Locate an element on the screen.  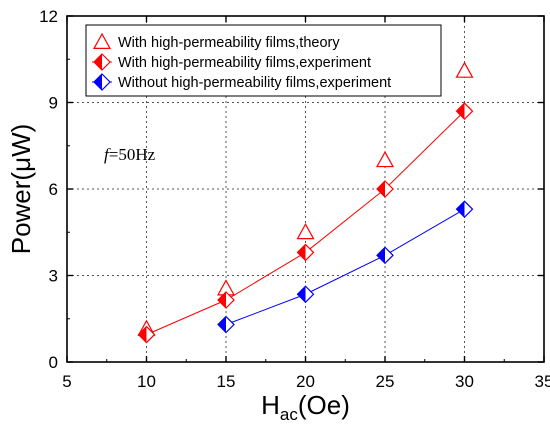
x-tick-label: 10 is located at coordinates (146, 381).